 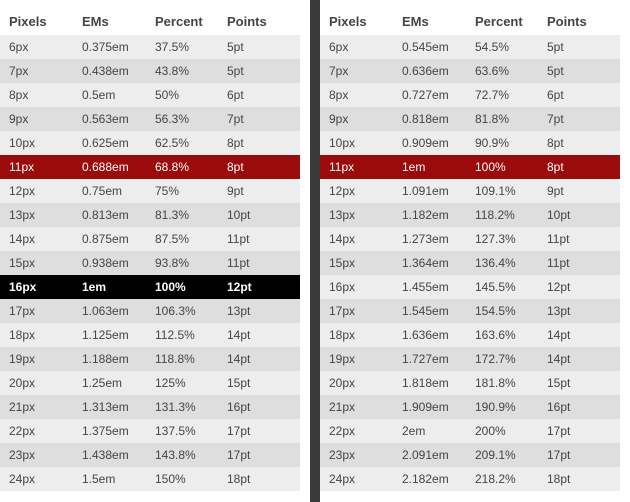 I want to click on percent-cell: 181.8%, so click(x=502, y=383).